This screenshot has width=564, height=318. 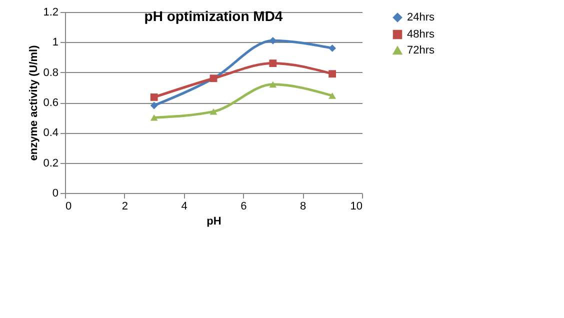 What do you see at coordinates (50, 72) in the screenshot?
I see `y-tick-label: 0.8` at bounding box center [50, 72].